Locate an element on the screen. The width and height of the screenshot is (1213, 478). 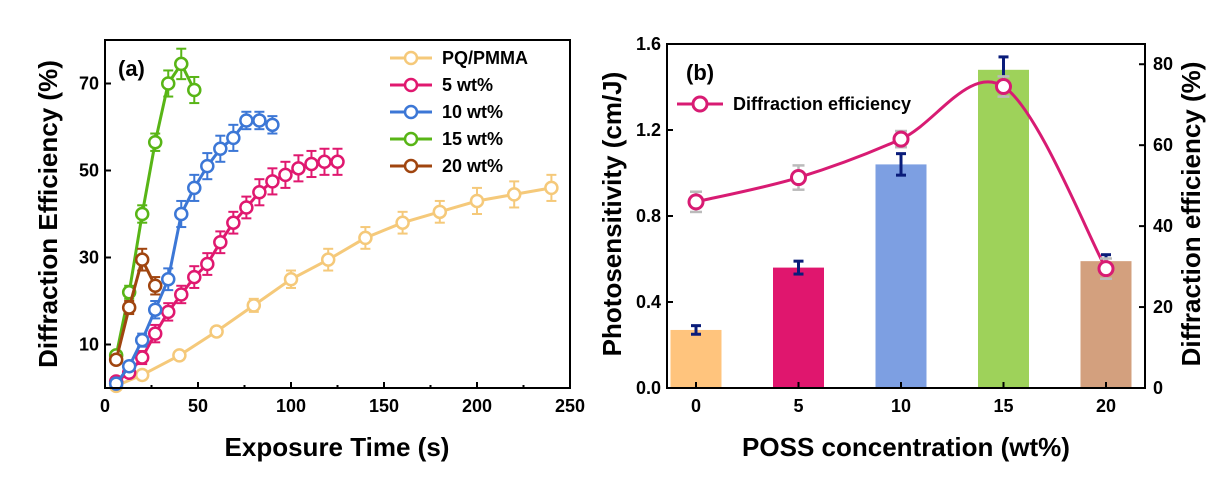
x-tick-label: 20 is located at coordinates (1106, 406).